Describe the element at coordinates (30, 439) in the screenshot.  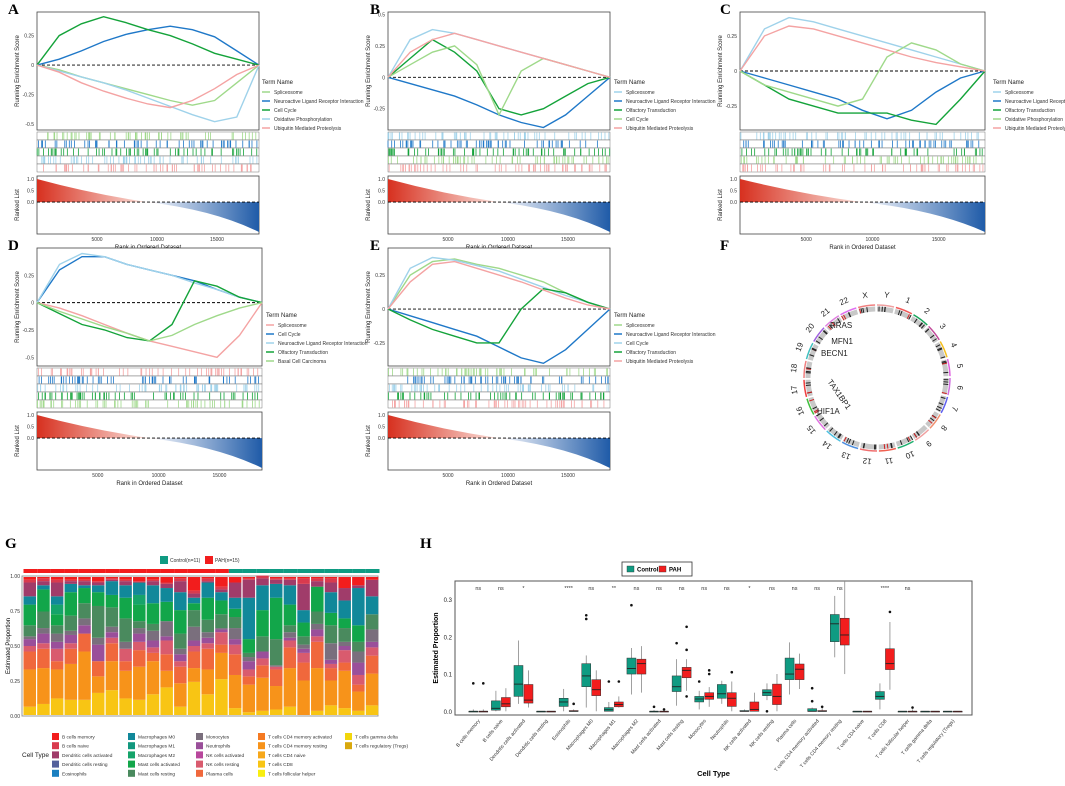
I see `rank-y-tick: 0.0` at that location.